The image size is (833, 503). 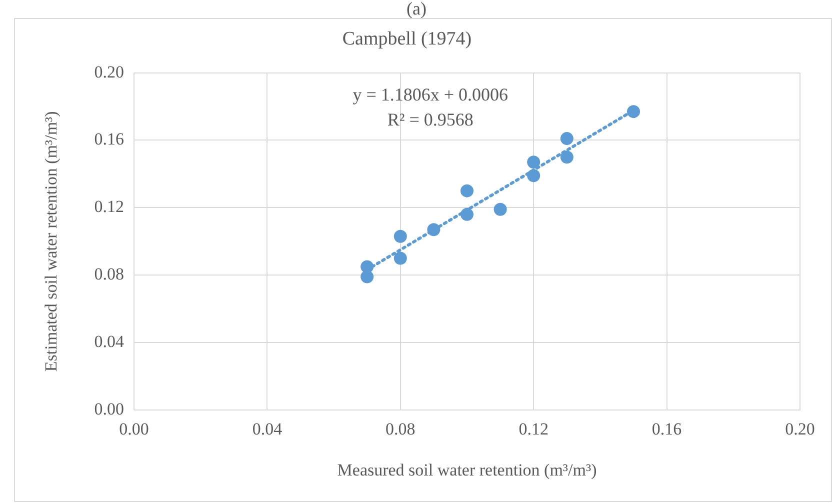 I want to click on y-tick-label: 0.20, so click(x=109, y=72).